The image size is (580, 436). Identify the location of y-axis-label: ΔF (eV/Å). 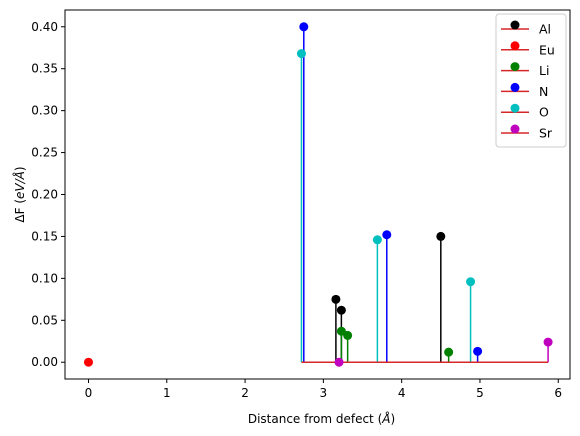
(19, 194).